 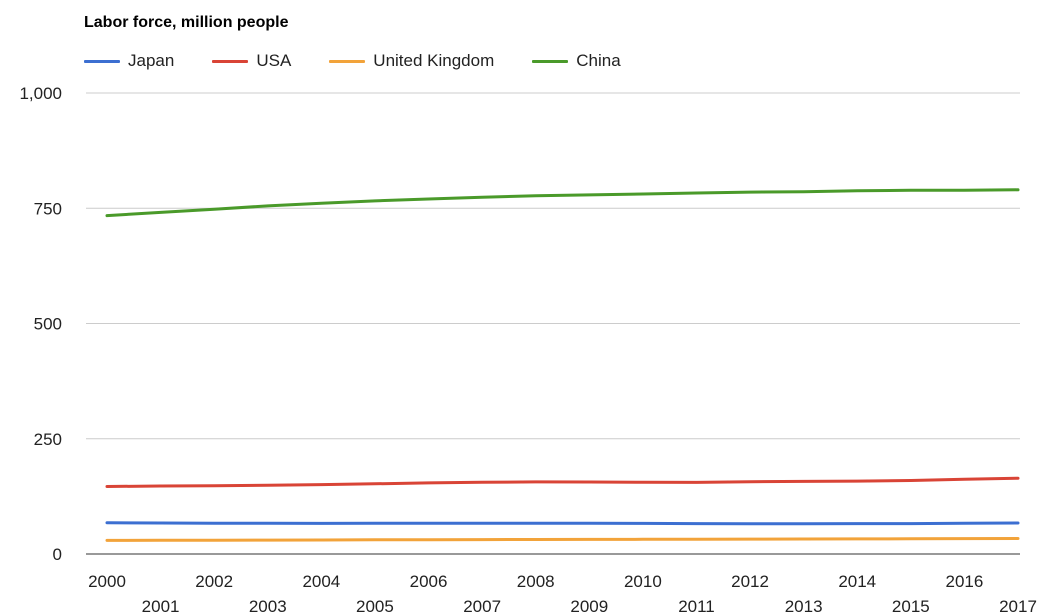 What do you see at coordinates (1018, 606) in the screenshot?
I see `x-tick-label: 2017` at bounding box center [1018, 606].